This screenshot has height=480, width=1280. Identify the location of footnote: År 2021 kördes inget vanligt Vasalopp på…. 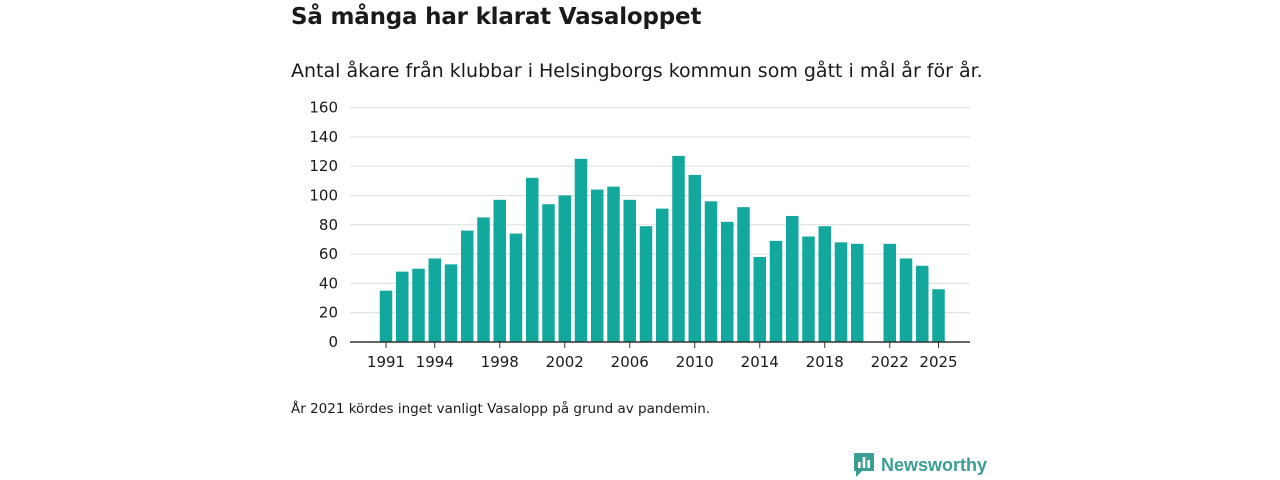
(501, 409).